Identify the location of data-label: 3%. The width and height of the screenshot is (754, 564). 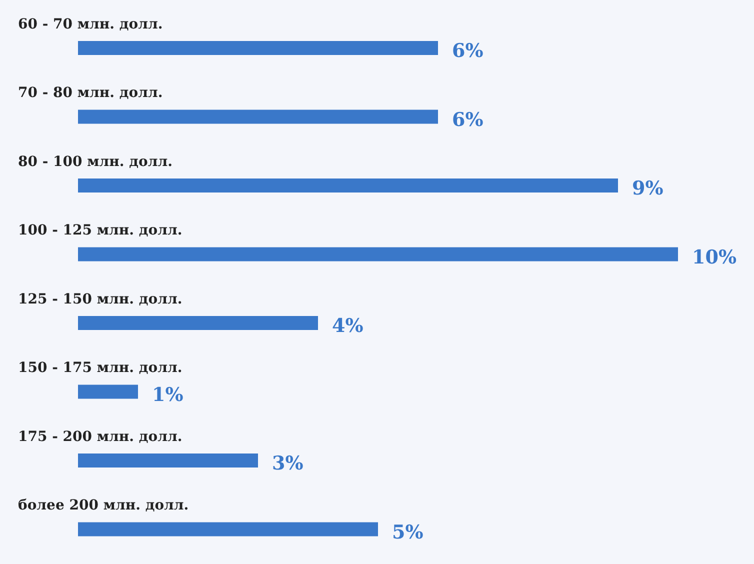
(288, 463).